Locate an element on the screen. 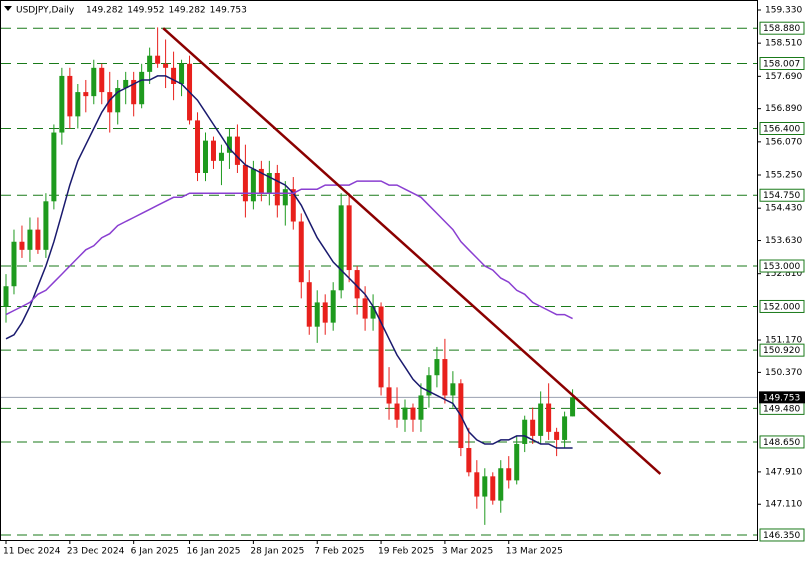  header: USDJPY,Daily is located at coordinates (39, 11).